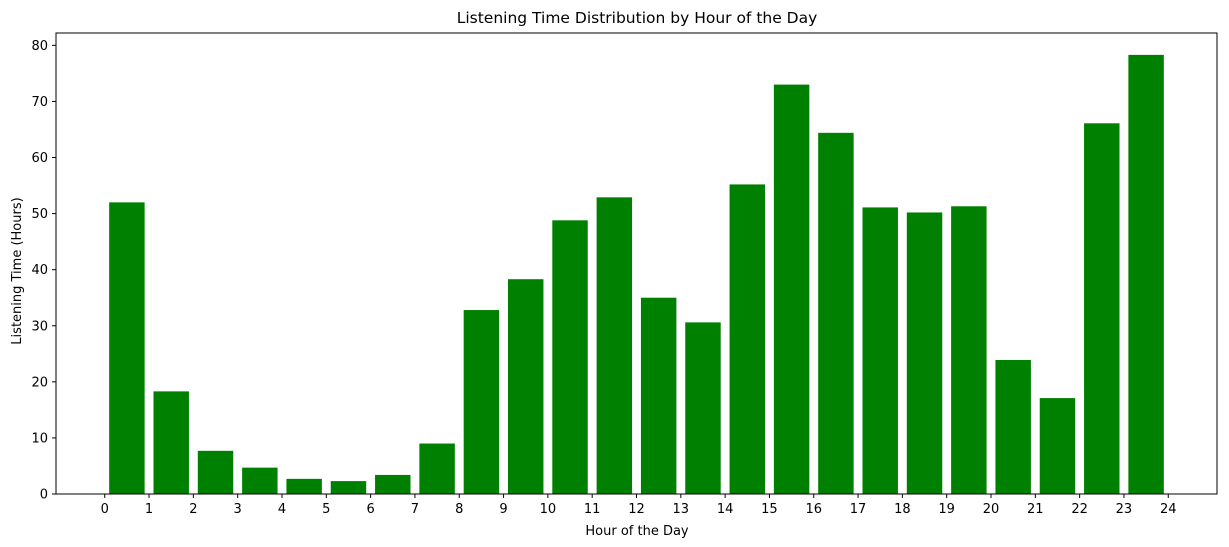 The image size is (1229, 547). I want to click on y-tick-label: 60, so click(39, 158).